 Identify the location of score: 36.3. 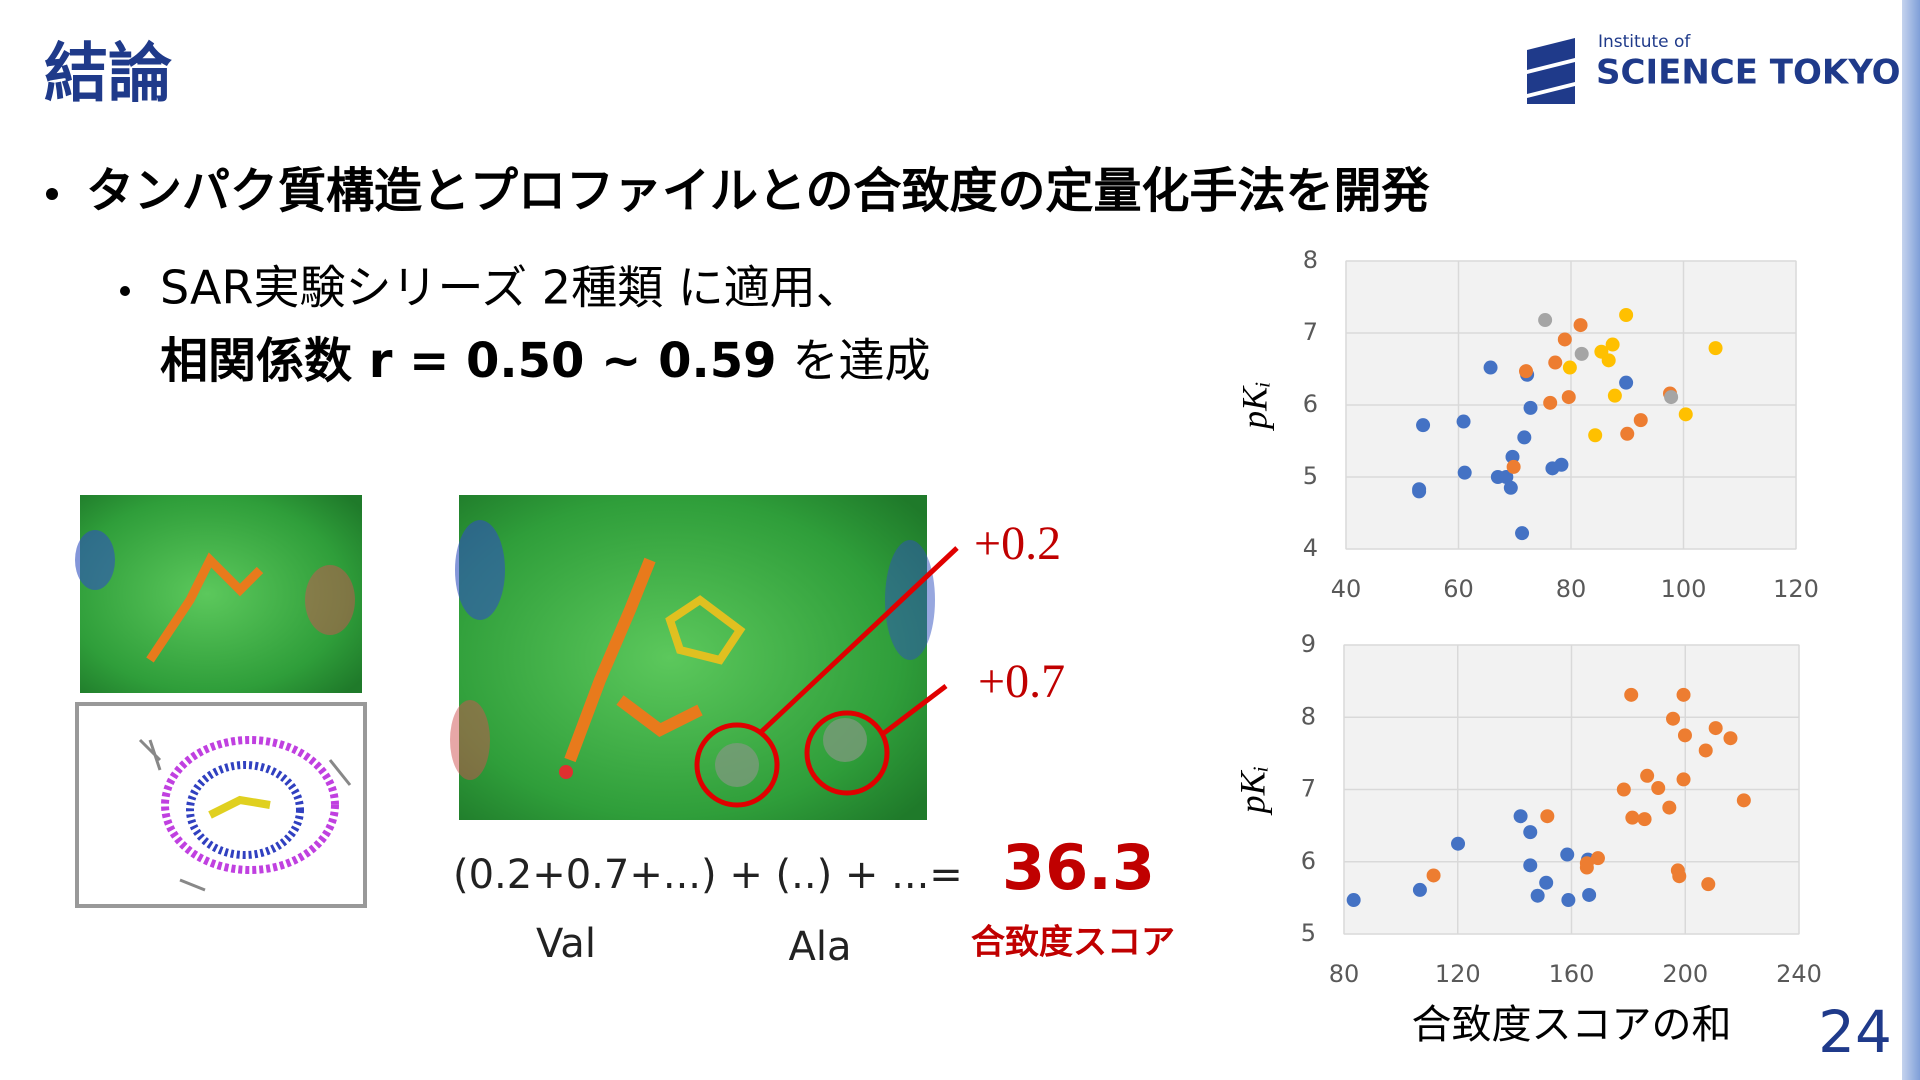
(1078, 867).